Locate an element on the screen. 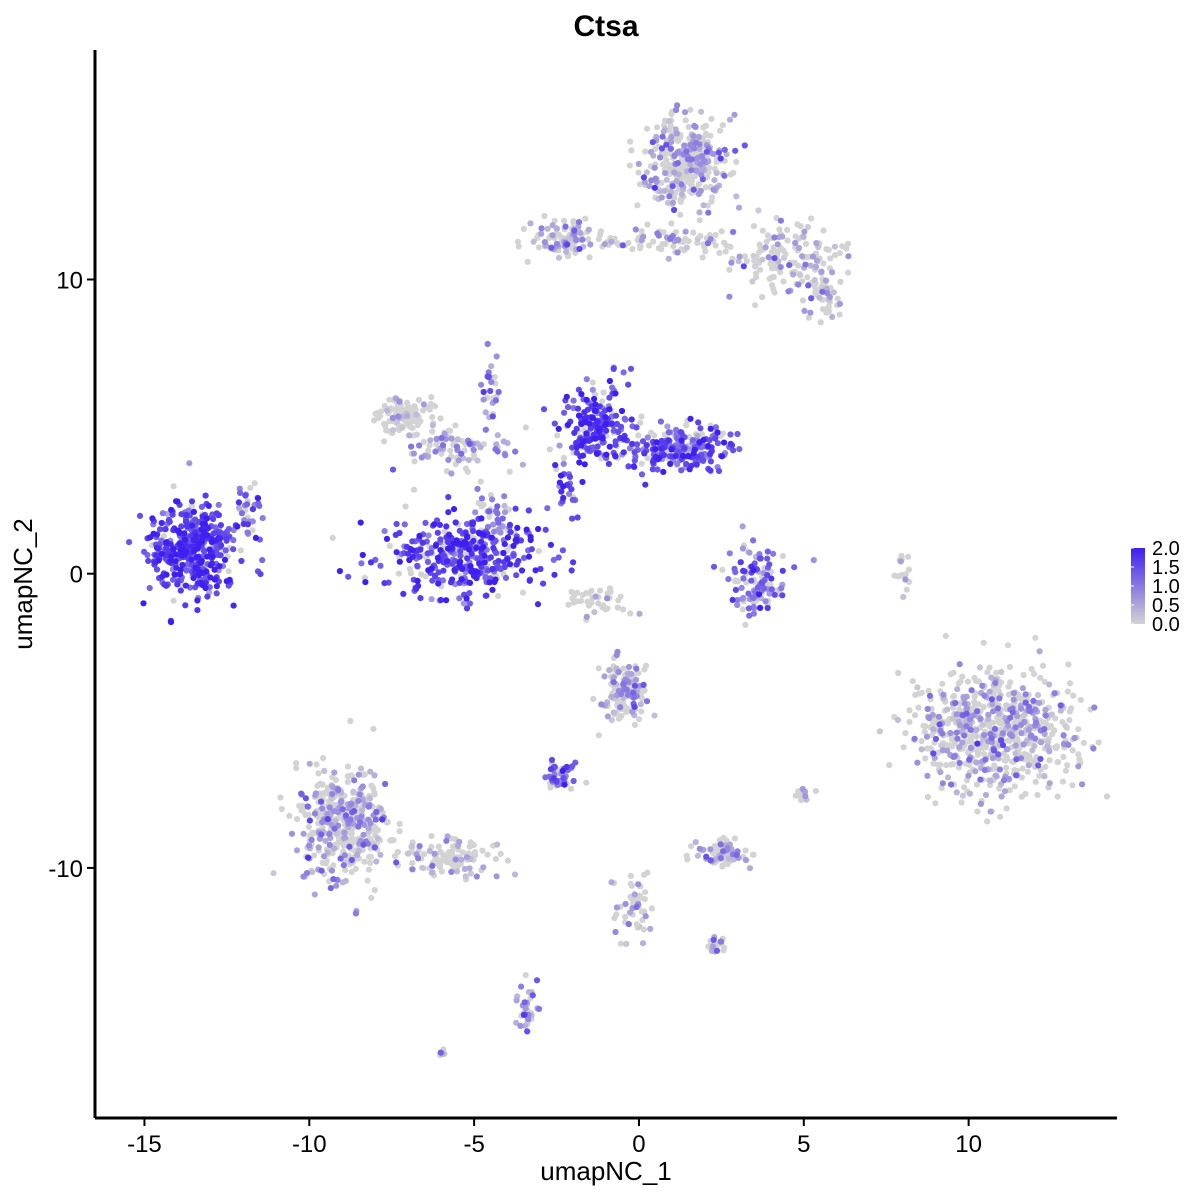 This screenshot has height=1200, width=1200. x-tick-label: -10 is located at coordinates (309, 1144).